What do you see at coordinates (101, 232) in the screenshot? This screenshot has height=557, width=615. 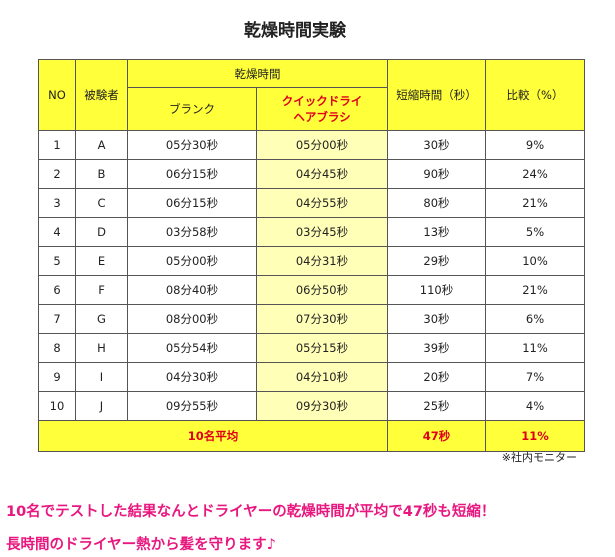 I see `table-cell: D` at bounding box center [101, 232].